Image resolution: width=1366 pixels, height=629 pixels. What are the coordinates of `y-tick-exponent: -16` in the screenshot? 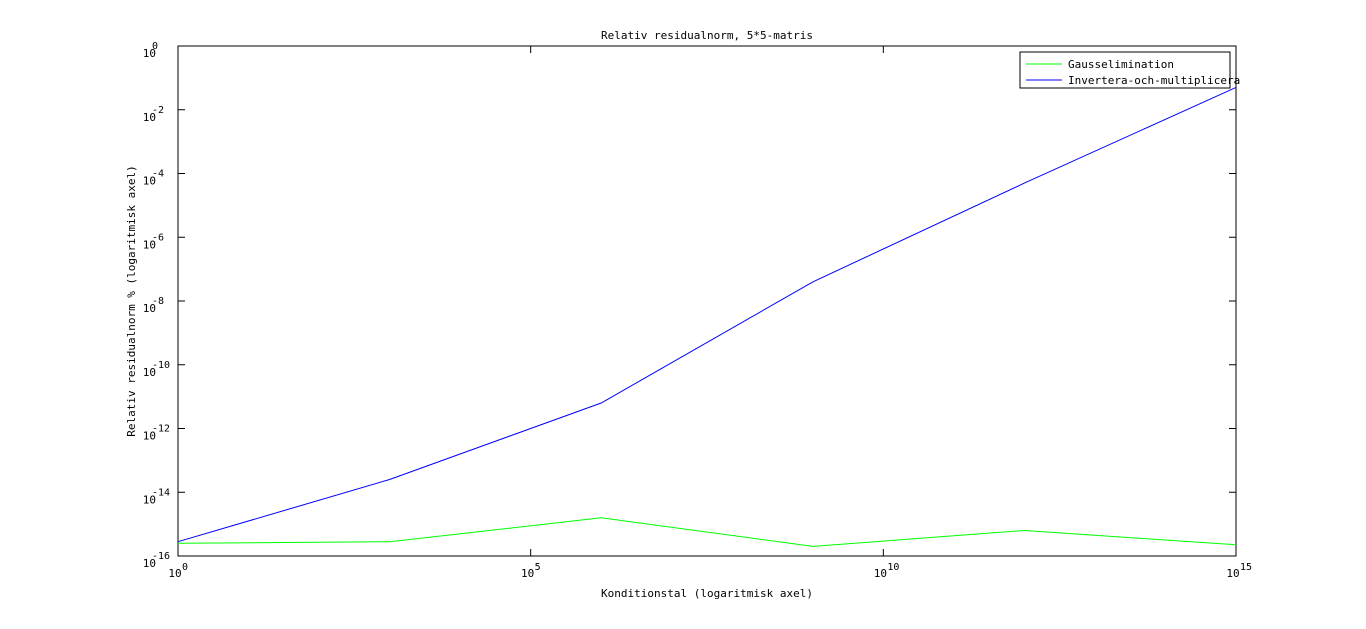 It's located at (161, 556).